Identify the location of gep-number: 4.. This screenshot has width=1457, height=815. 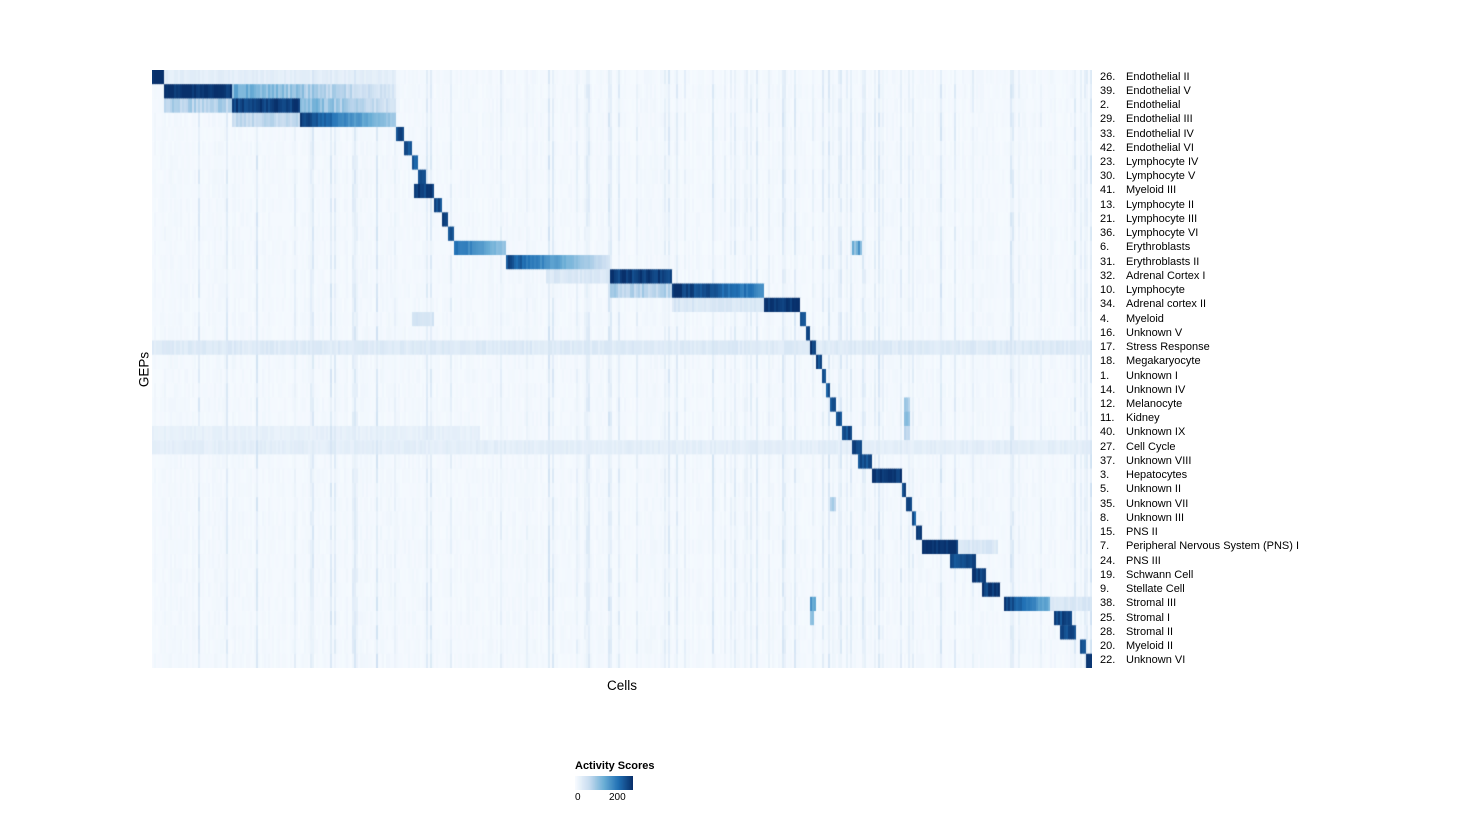
(1105, 318).